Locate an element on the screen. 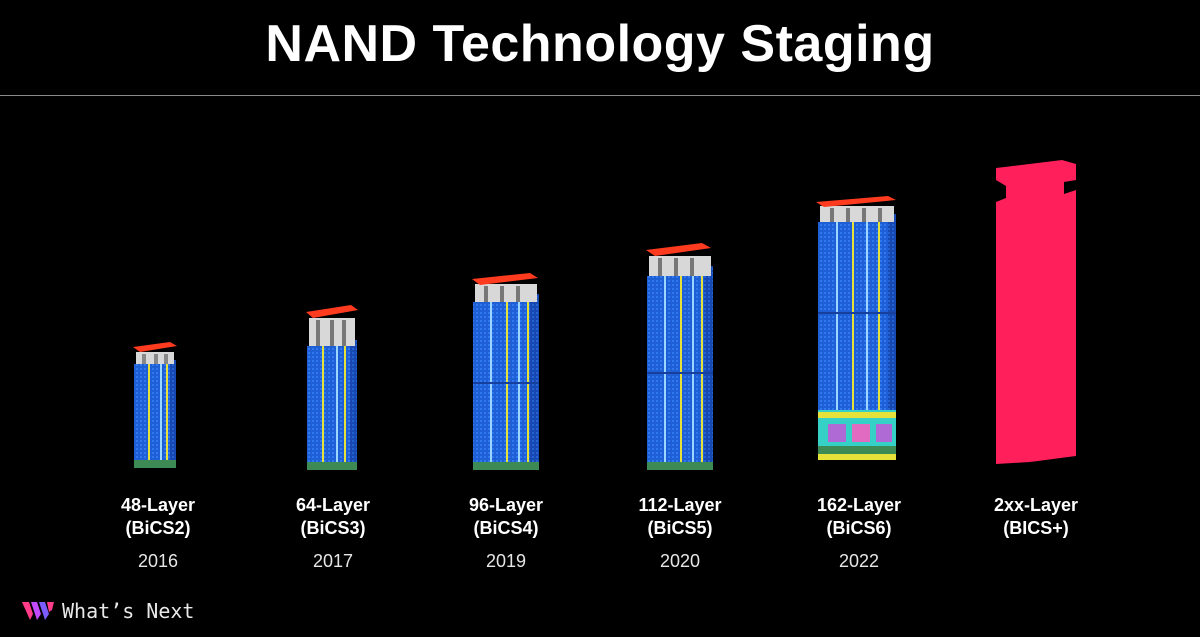 The width and height of the screenshot is (1200, 637). pillar-48-layer is located at coordinates (155, 405).